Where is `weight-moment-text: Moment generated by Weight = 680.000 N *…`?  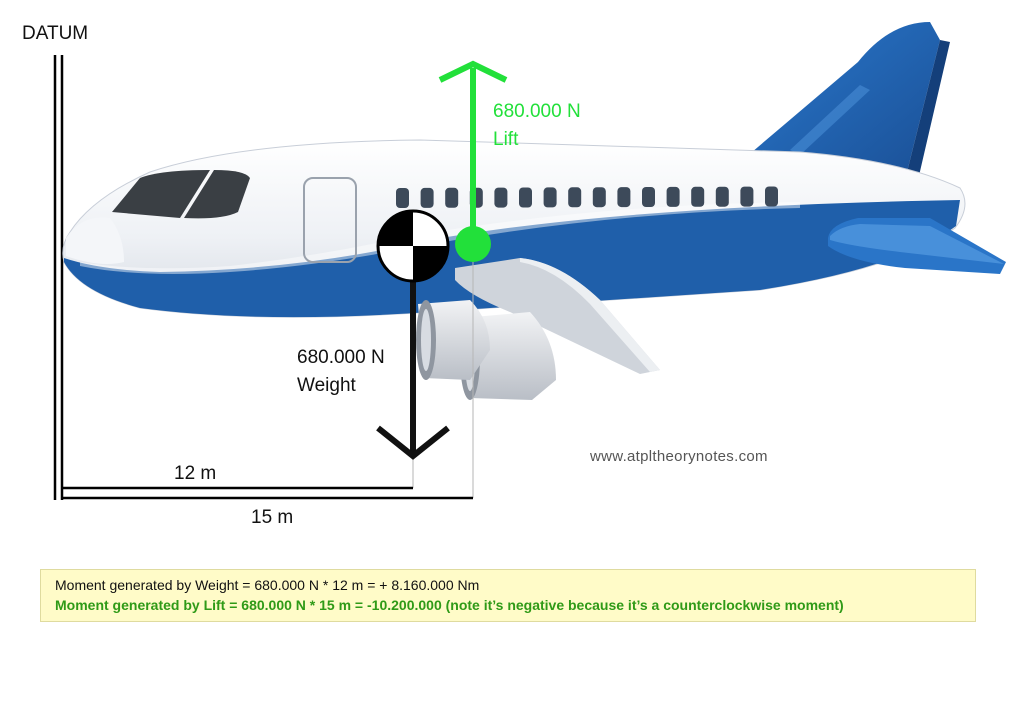
weight-moment-text: Moment generated by Weight = 680.000 N *… is located at coordinates (267, 585).